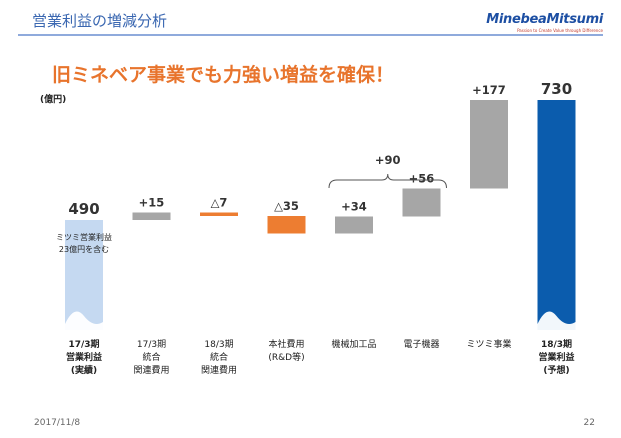  I want to click on unit-label: (億円), so click(53, 99).